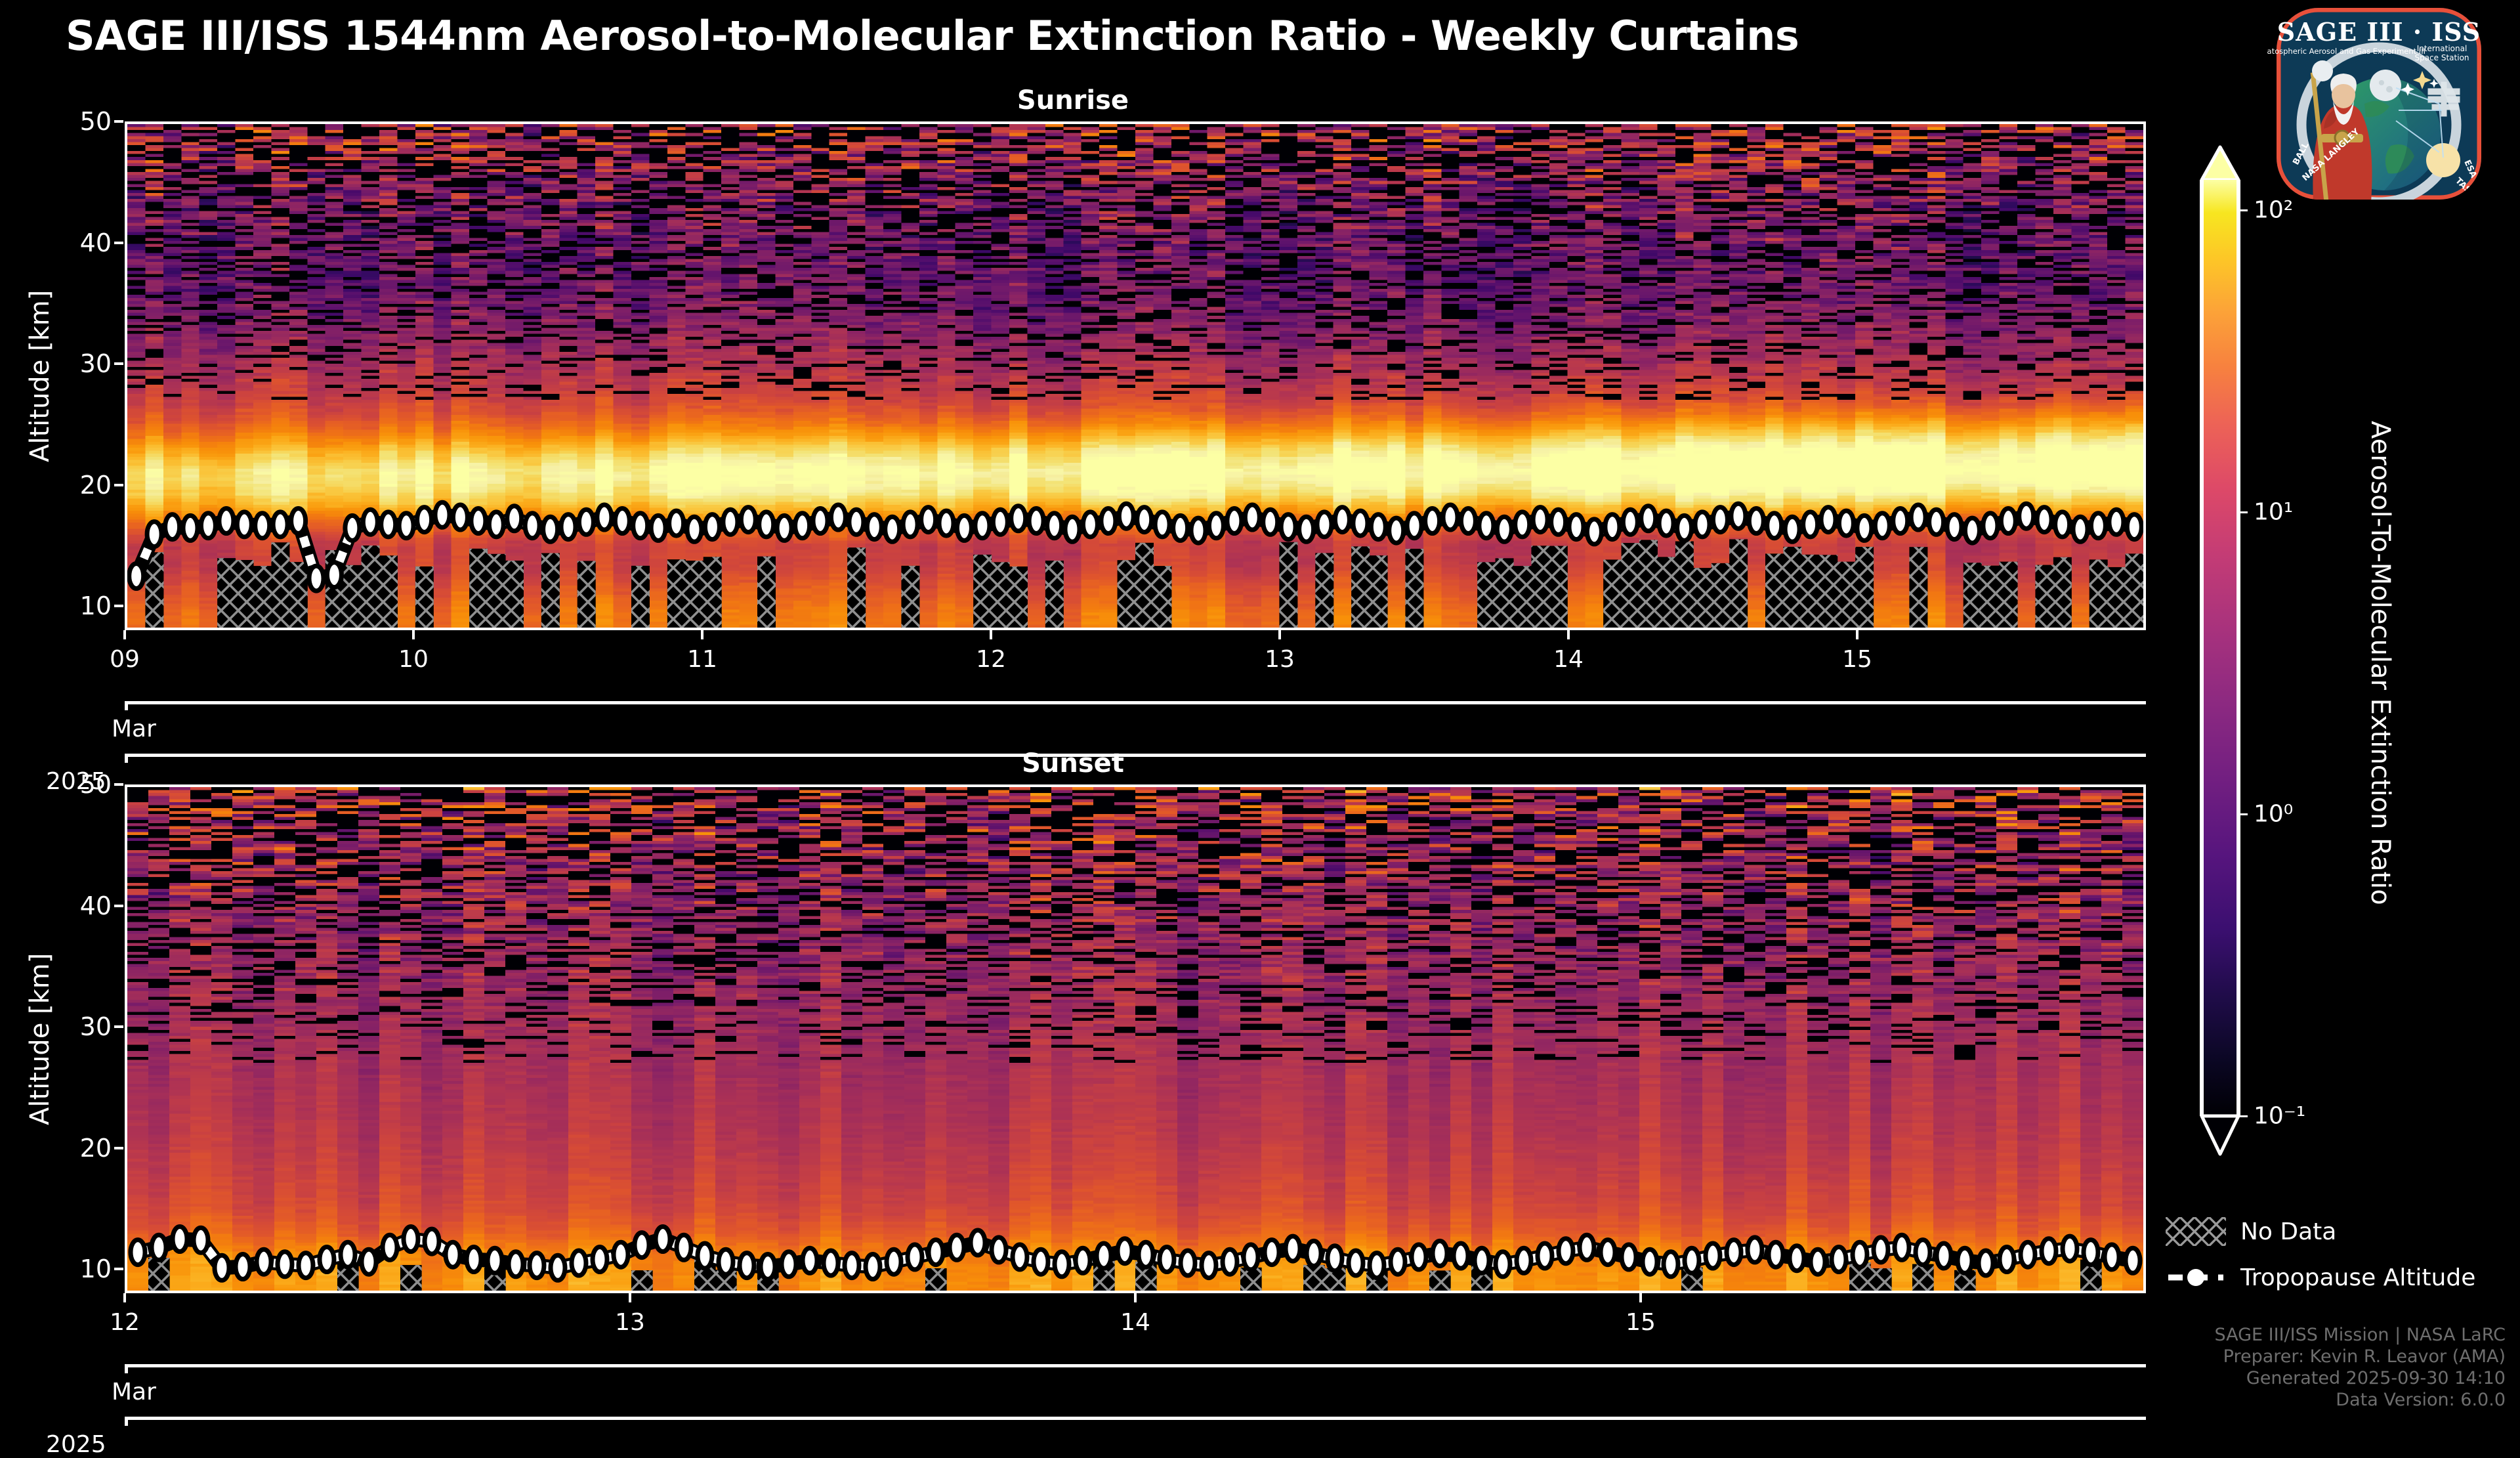 Image resolution: width=2520 pixels, height=1458 pixels. What do you see at coordinates (413, 659) in the screenshot?
I see `x-tick-label: 10` at bounding box center [413, 659].